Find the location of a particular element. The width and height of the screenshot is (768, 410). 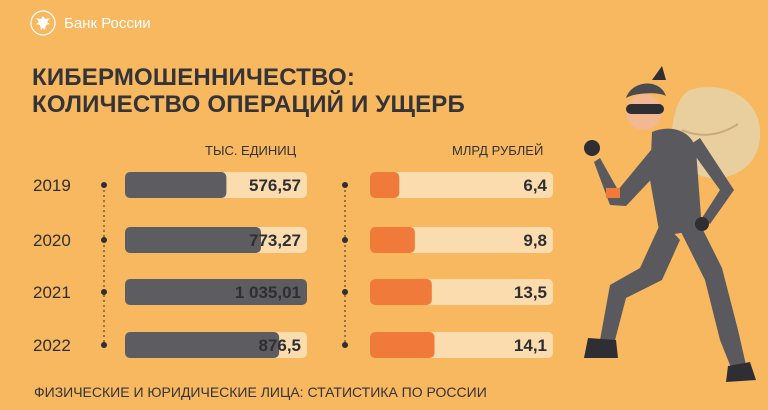

loss-unit-label: МЛРД РУБЛЕЙ is located at coordinates (498, 150).